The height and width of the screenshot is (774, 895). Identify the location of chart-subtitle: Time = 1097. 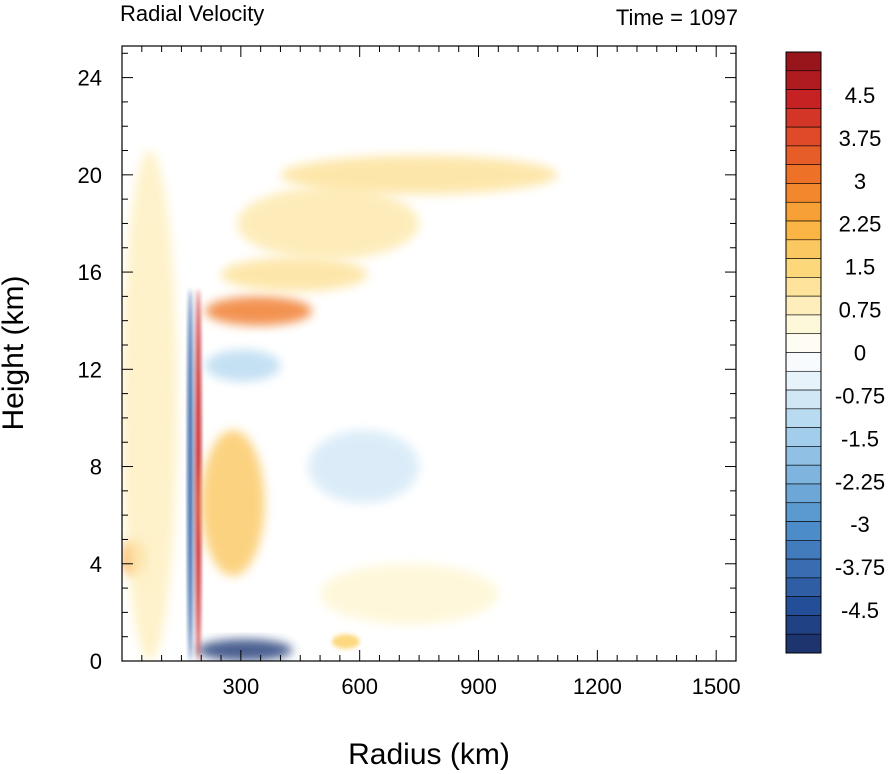
(677, 17).